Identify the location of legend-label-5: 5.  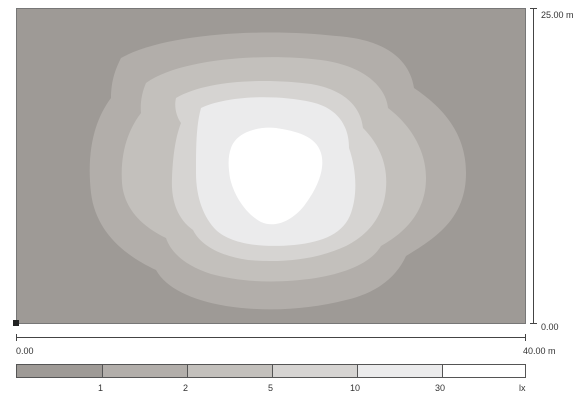
(271, 388).